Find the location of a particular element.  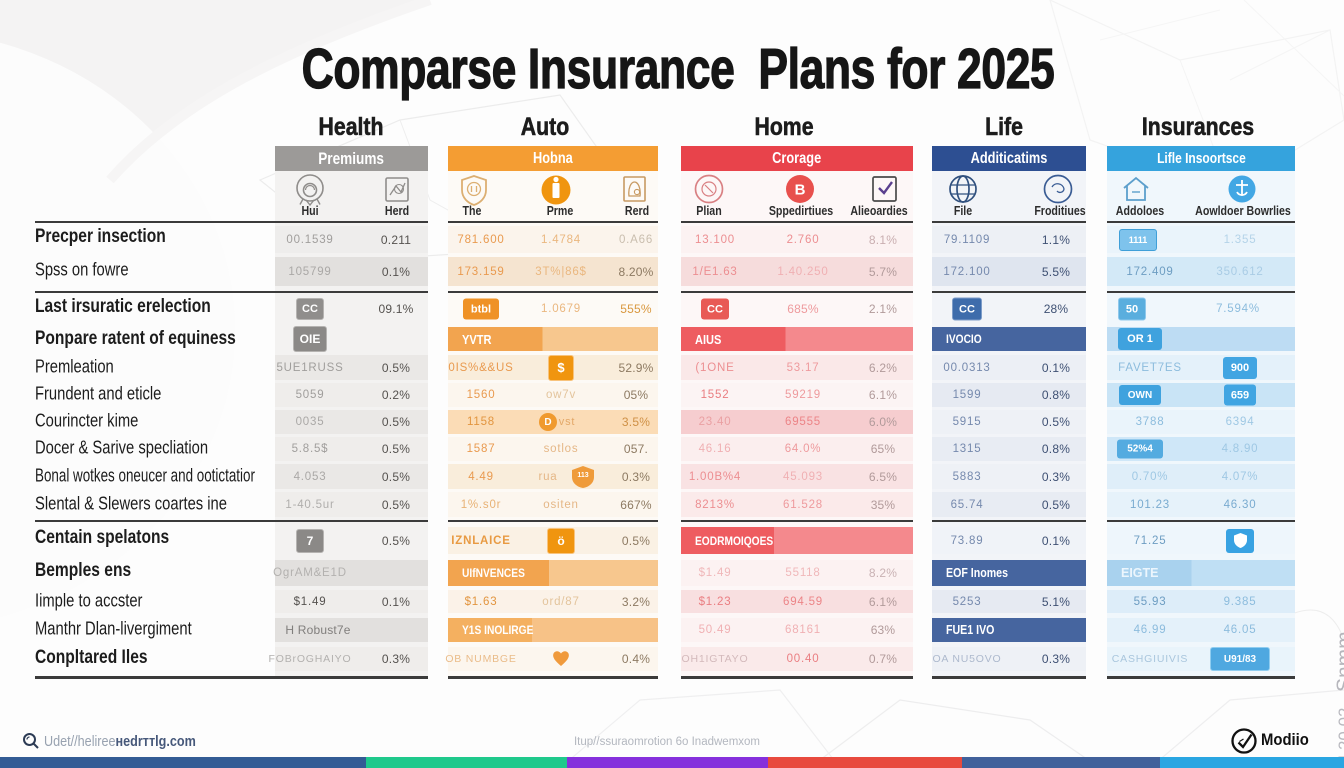

svg-text: B is located at coordinates (800, 190).